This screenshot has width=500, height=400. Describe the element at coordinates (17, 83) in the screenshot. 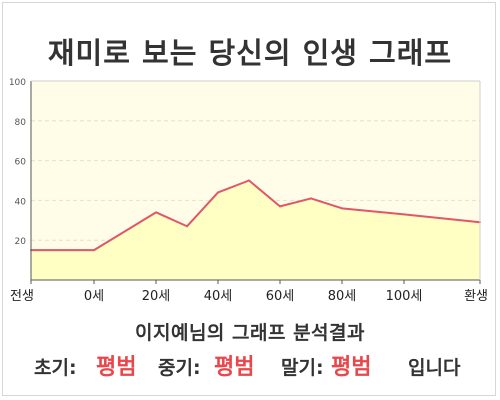

I see `y-tick-label: 100` at that location.